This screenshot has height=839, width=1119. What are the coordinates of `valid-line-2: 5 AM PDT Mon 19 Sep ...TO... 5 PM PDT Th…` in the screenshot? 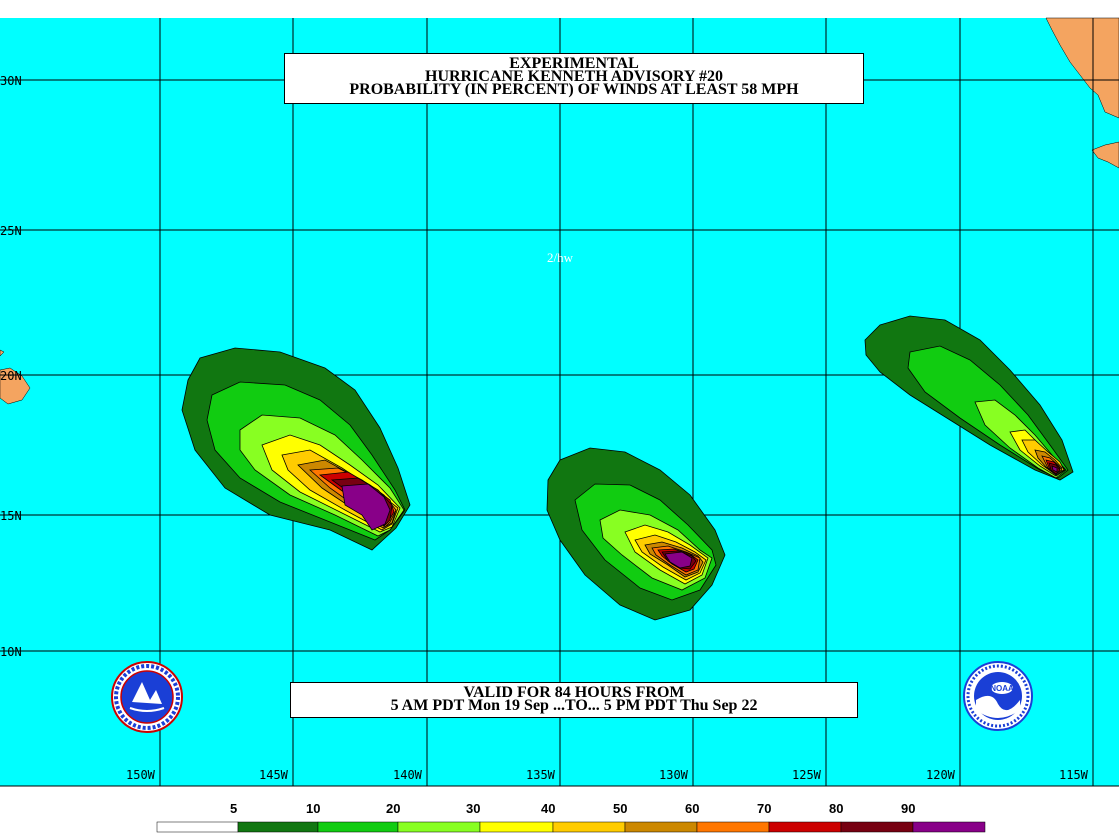 It's located at (574, 705).